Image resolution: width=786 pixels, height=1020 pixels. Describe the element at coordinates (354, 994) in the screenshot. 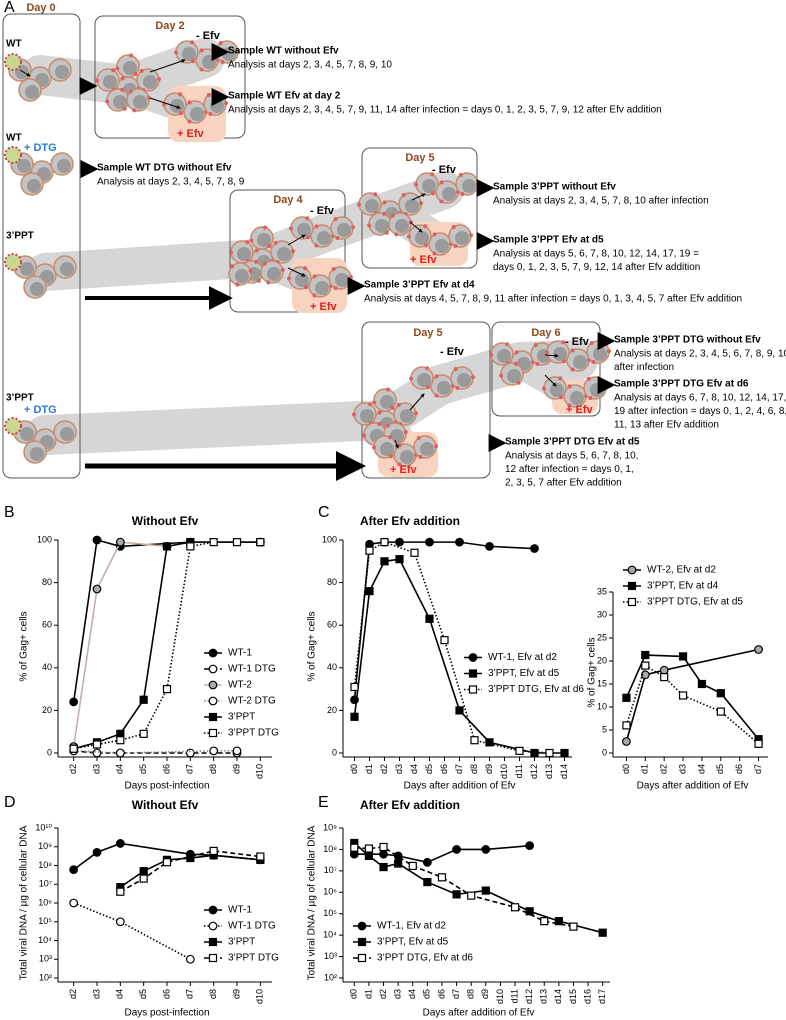

I see `x-tick-label: d0` at that location.